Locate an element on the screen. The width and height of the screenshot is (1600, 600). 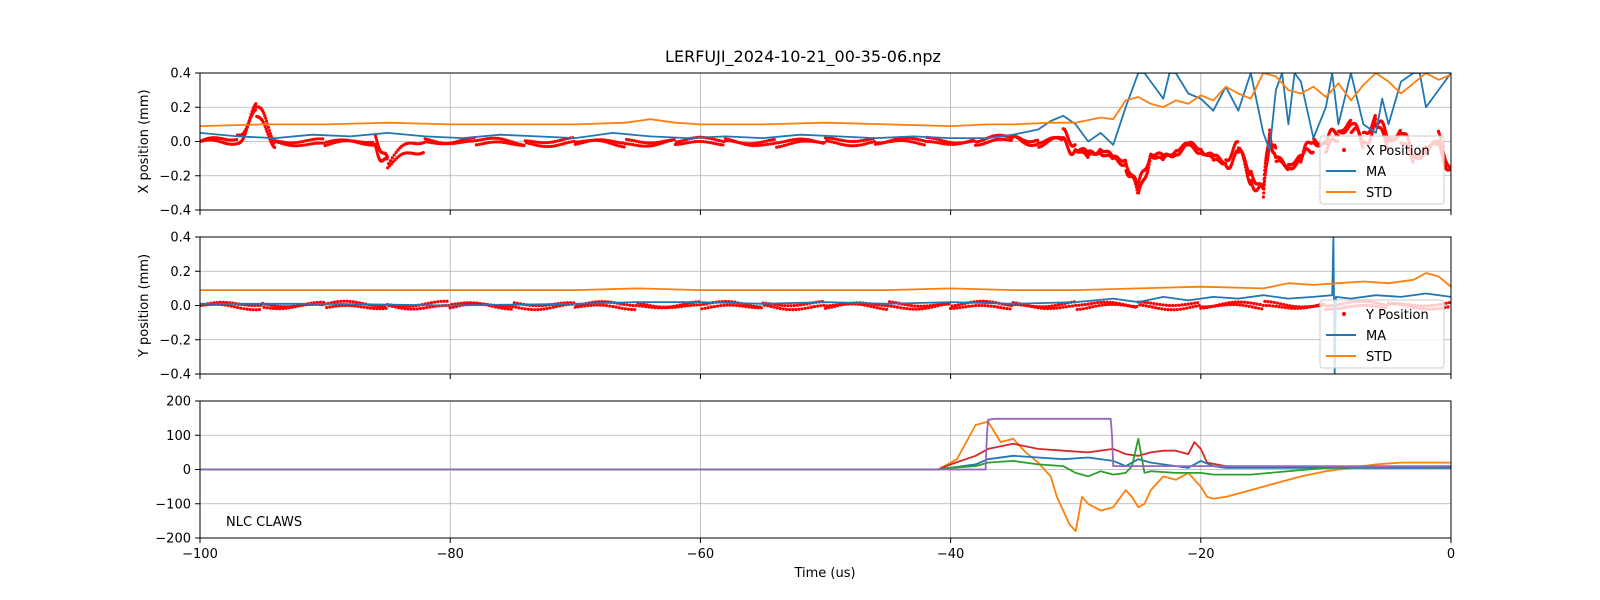
y-tick-label: −0.2 is located at coordinates (175, 340).